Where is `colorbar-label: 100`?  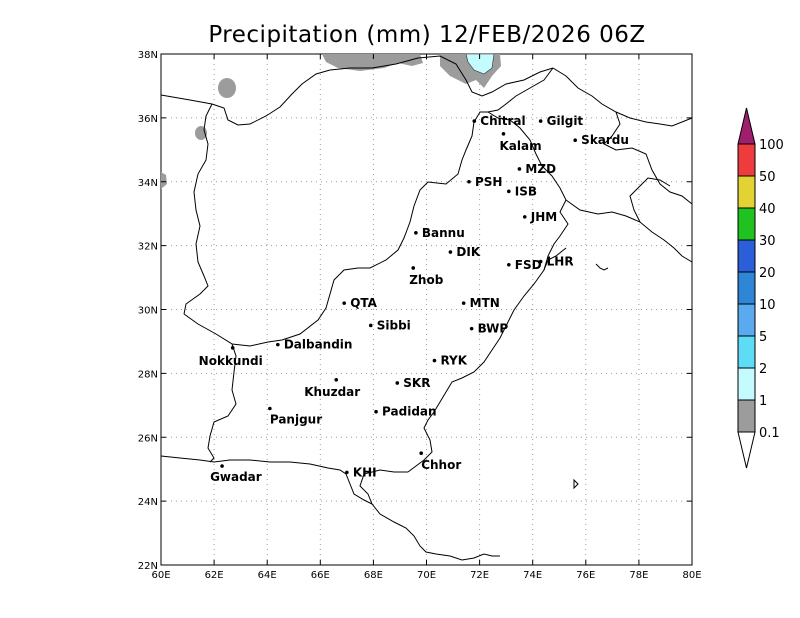 colorbar-label: 100 is located at coordinates (771, 145).